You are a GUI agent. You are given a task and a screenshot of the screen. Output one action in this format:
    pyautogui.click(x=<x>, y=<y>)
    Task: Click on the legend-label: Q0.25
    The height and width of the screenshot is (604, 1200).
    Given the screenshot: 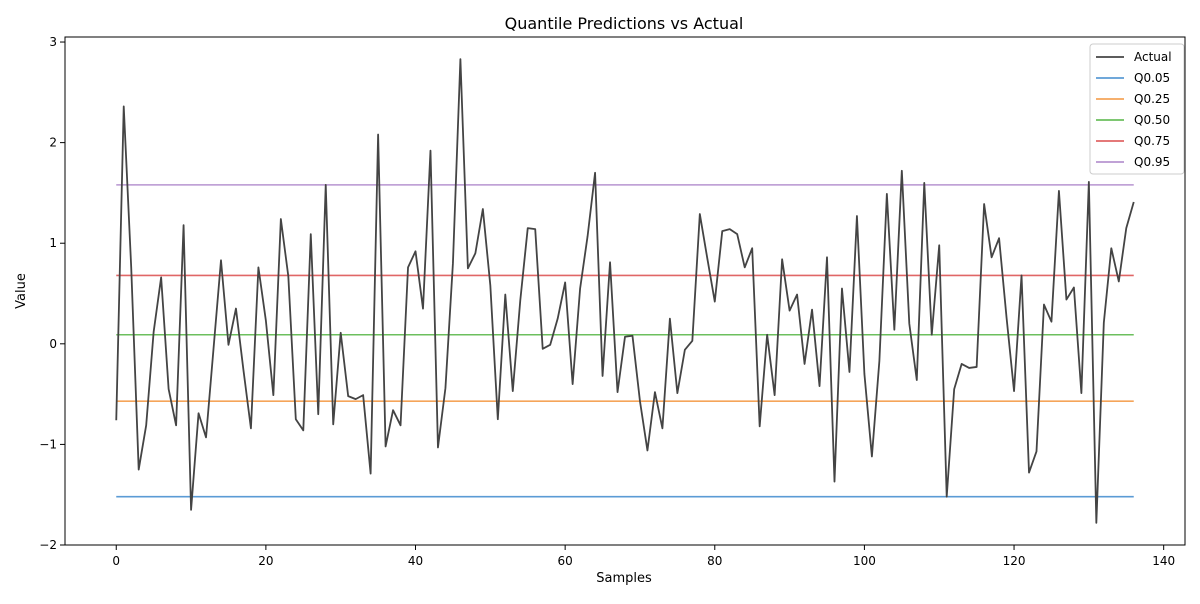 What is the action you would take?
    pyautogui.click(x=1152, y=99)
    